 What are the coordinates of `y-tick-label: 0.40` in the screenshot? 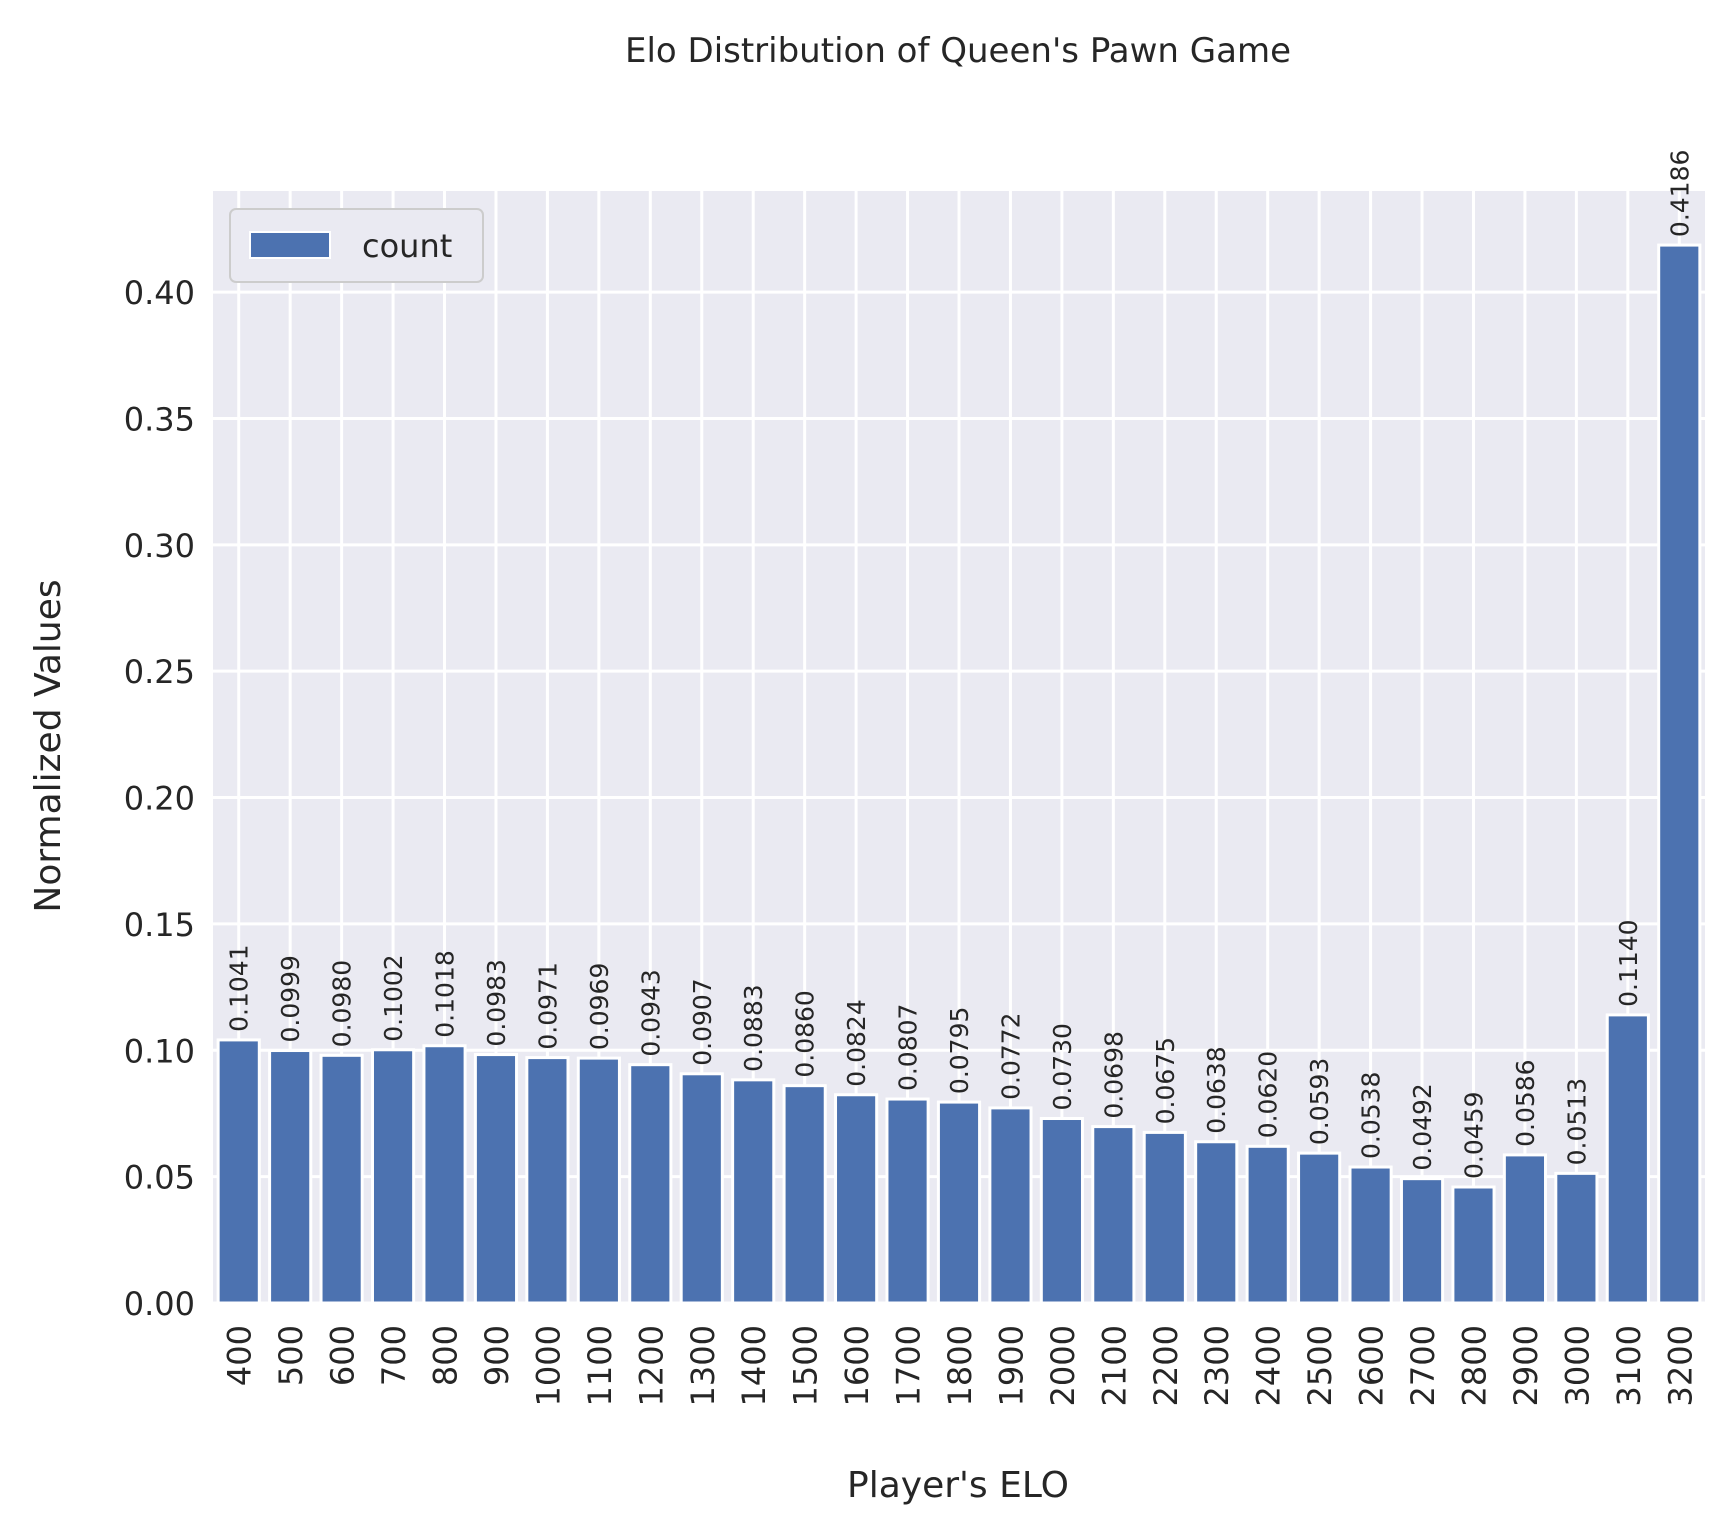 It's located at (159, 293).